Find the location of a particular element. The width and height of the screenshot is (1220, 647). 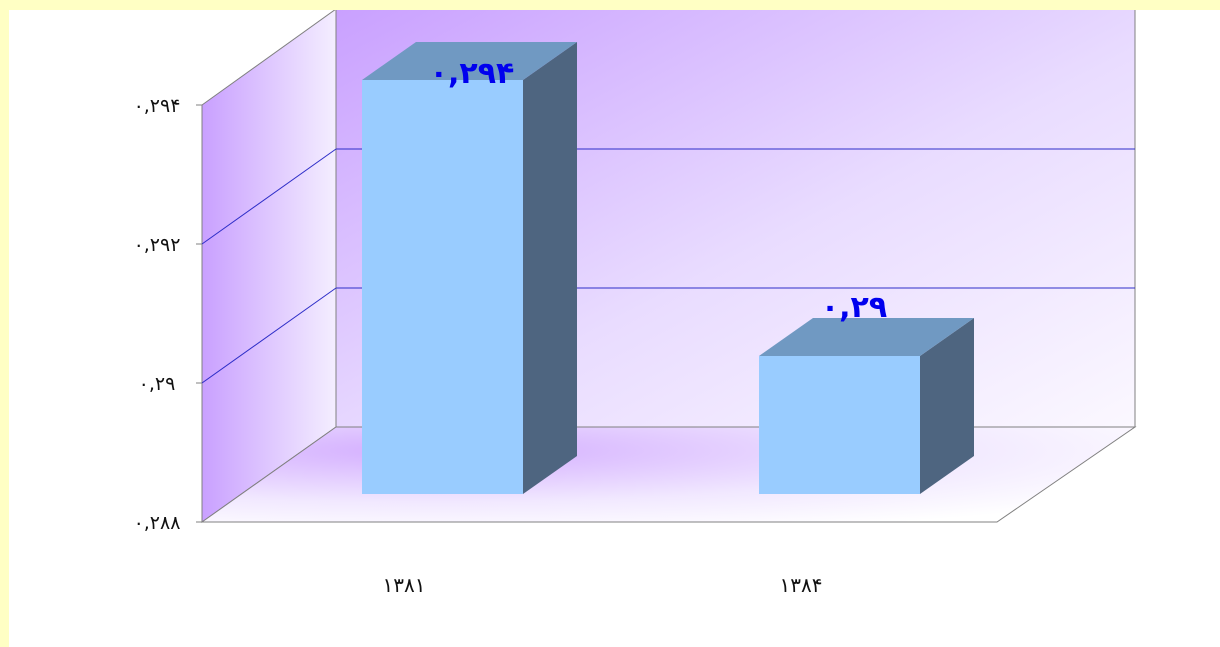

y-axis-labels: ۰,۲۸۸ ۰,۲۹ ۰,۲۹۲ ۰,۲۹۴ is located at coordinates (157, 314).